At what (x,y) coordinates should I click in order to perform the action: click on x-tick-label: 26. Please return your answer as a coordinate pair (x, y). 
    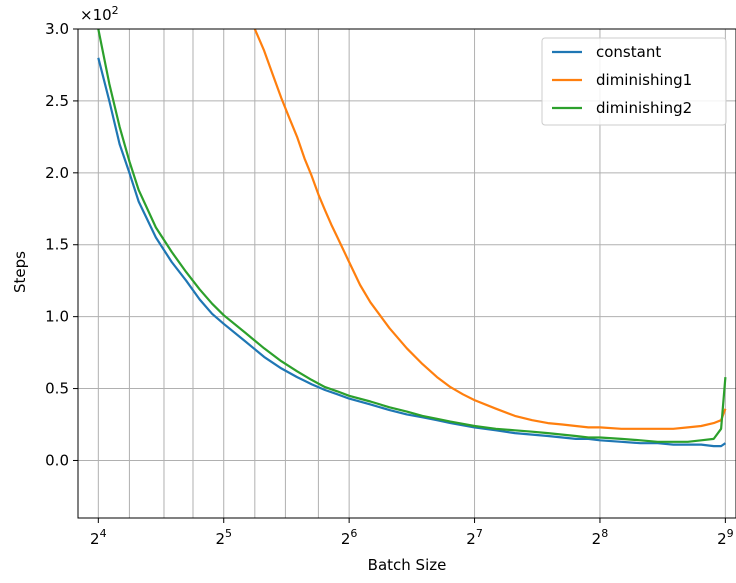
    Looking at the image, I should click on (349, 537).